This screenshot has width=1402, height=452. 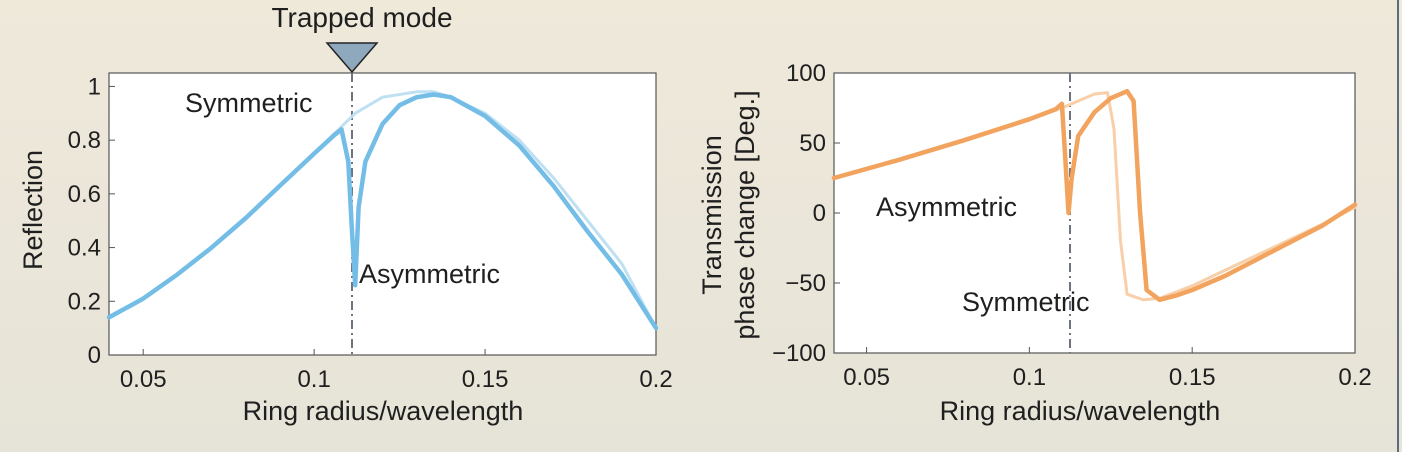 I want to click on phase-y-tick-label: 50, so click(x=812, y=143).